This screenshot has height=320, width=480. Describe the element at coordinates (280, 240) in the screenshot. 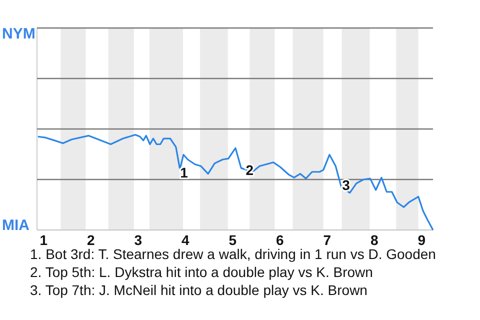

I see `x-tick-label: 6` at that location.